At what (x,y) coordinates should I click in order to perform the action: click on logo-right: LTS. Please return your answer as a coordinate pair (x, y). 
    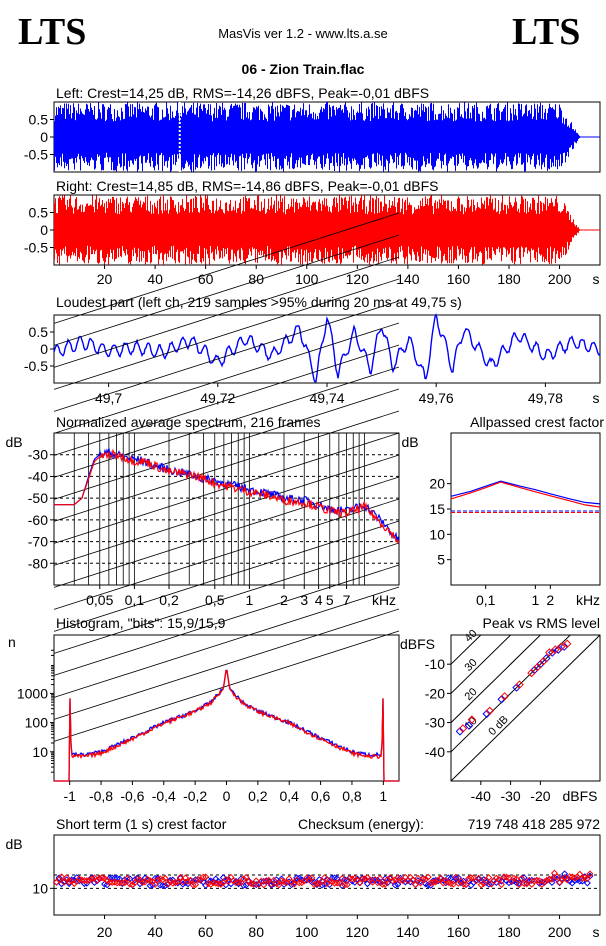
    Looking at the image, I should click on (546, 32).